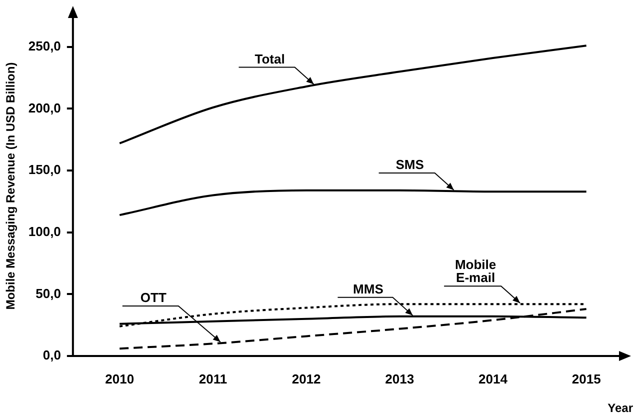  Describe the element at coordinates (353, 329) in the screenshot. I see `line-series` at that location.